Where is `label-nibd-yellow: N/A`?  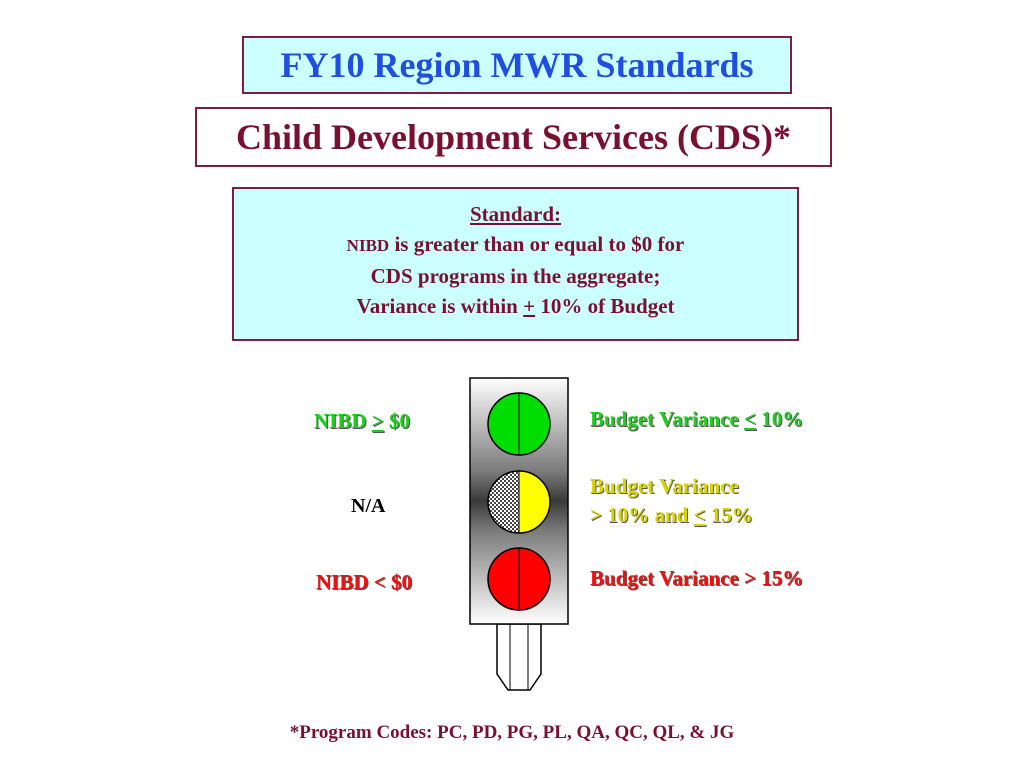
label-nibd-yellow: N/A is located at coordinates (368, 506).